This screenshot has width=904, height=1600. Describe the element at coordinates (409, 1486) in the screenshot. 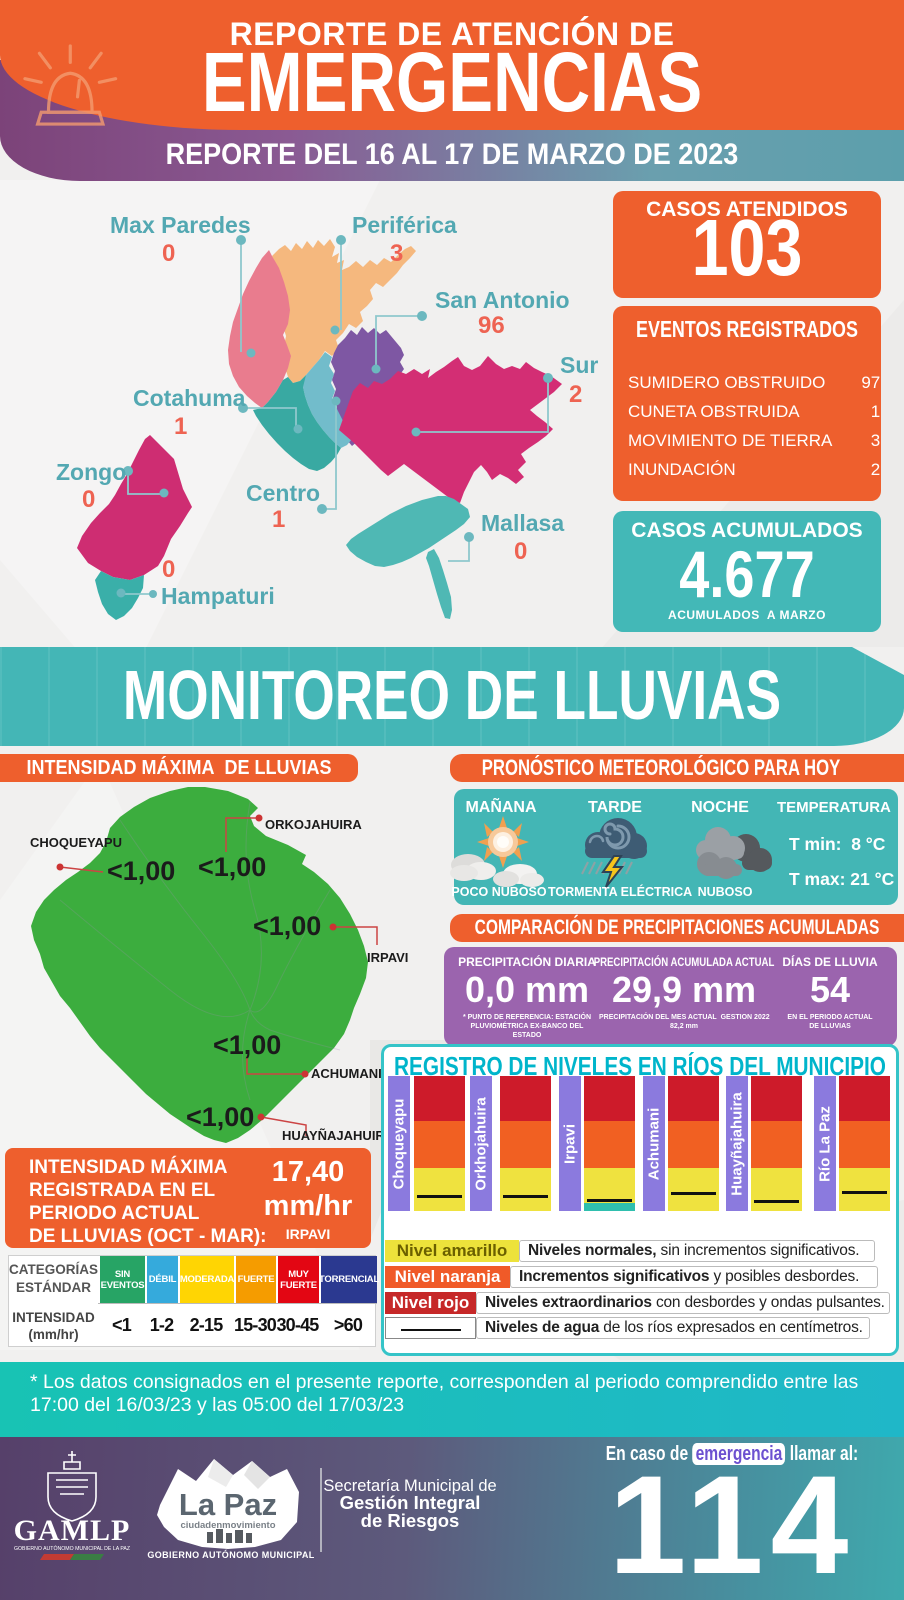

I see `svg-text: Secretaría Municipal de` at that location.